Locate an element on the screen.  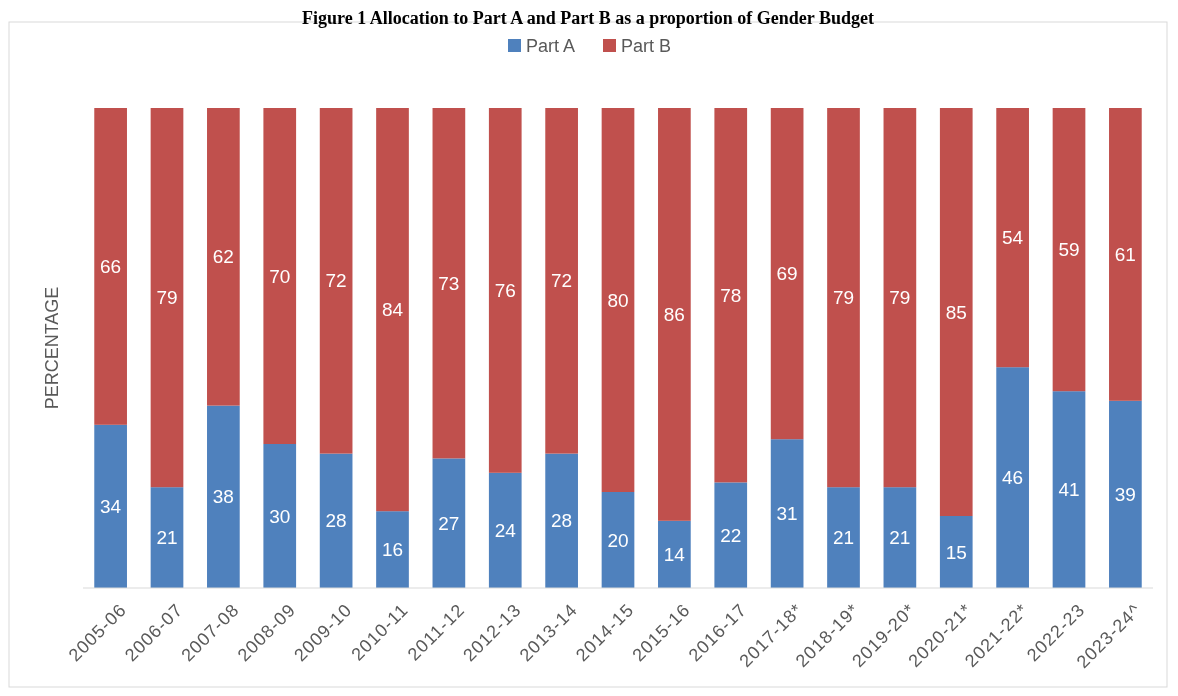
data-label: 84 is located at coordinates (392, 310).